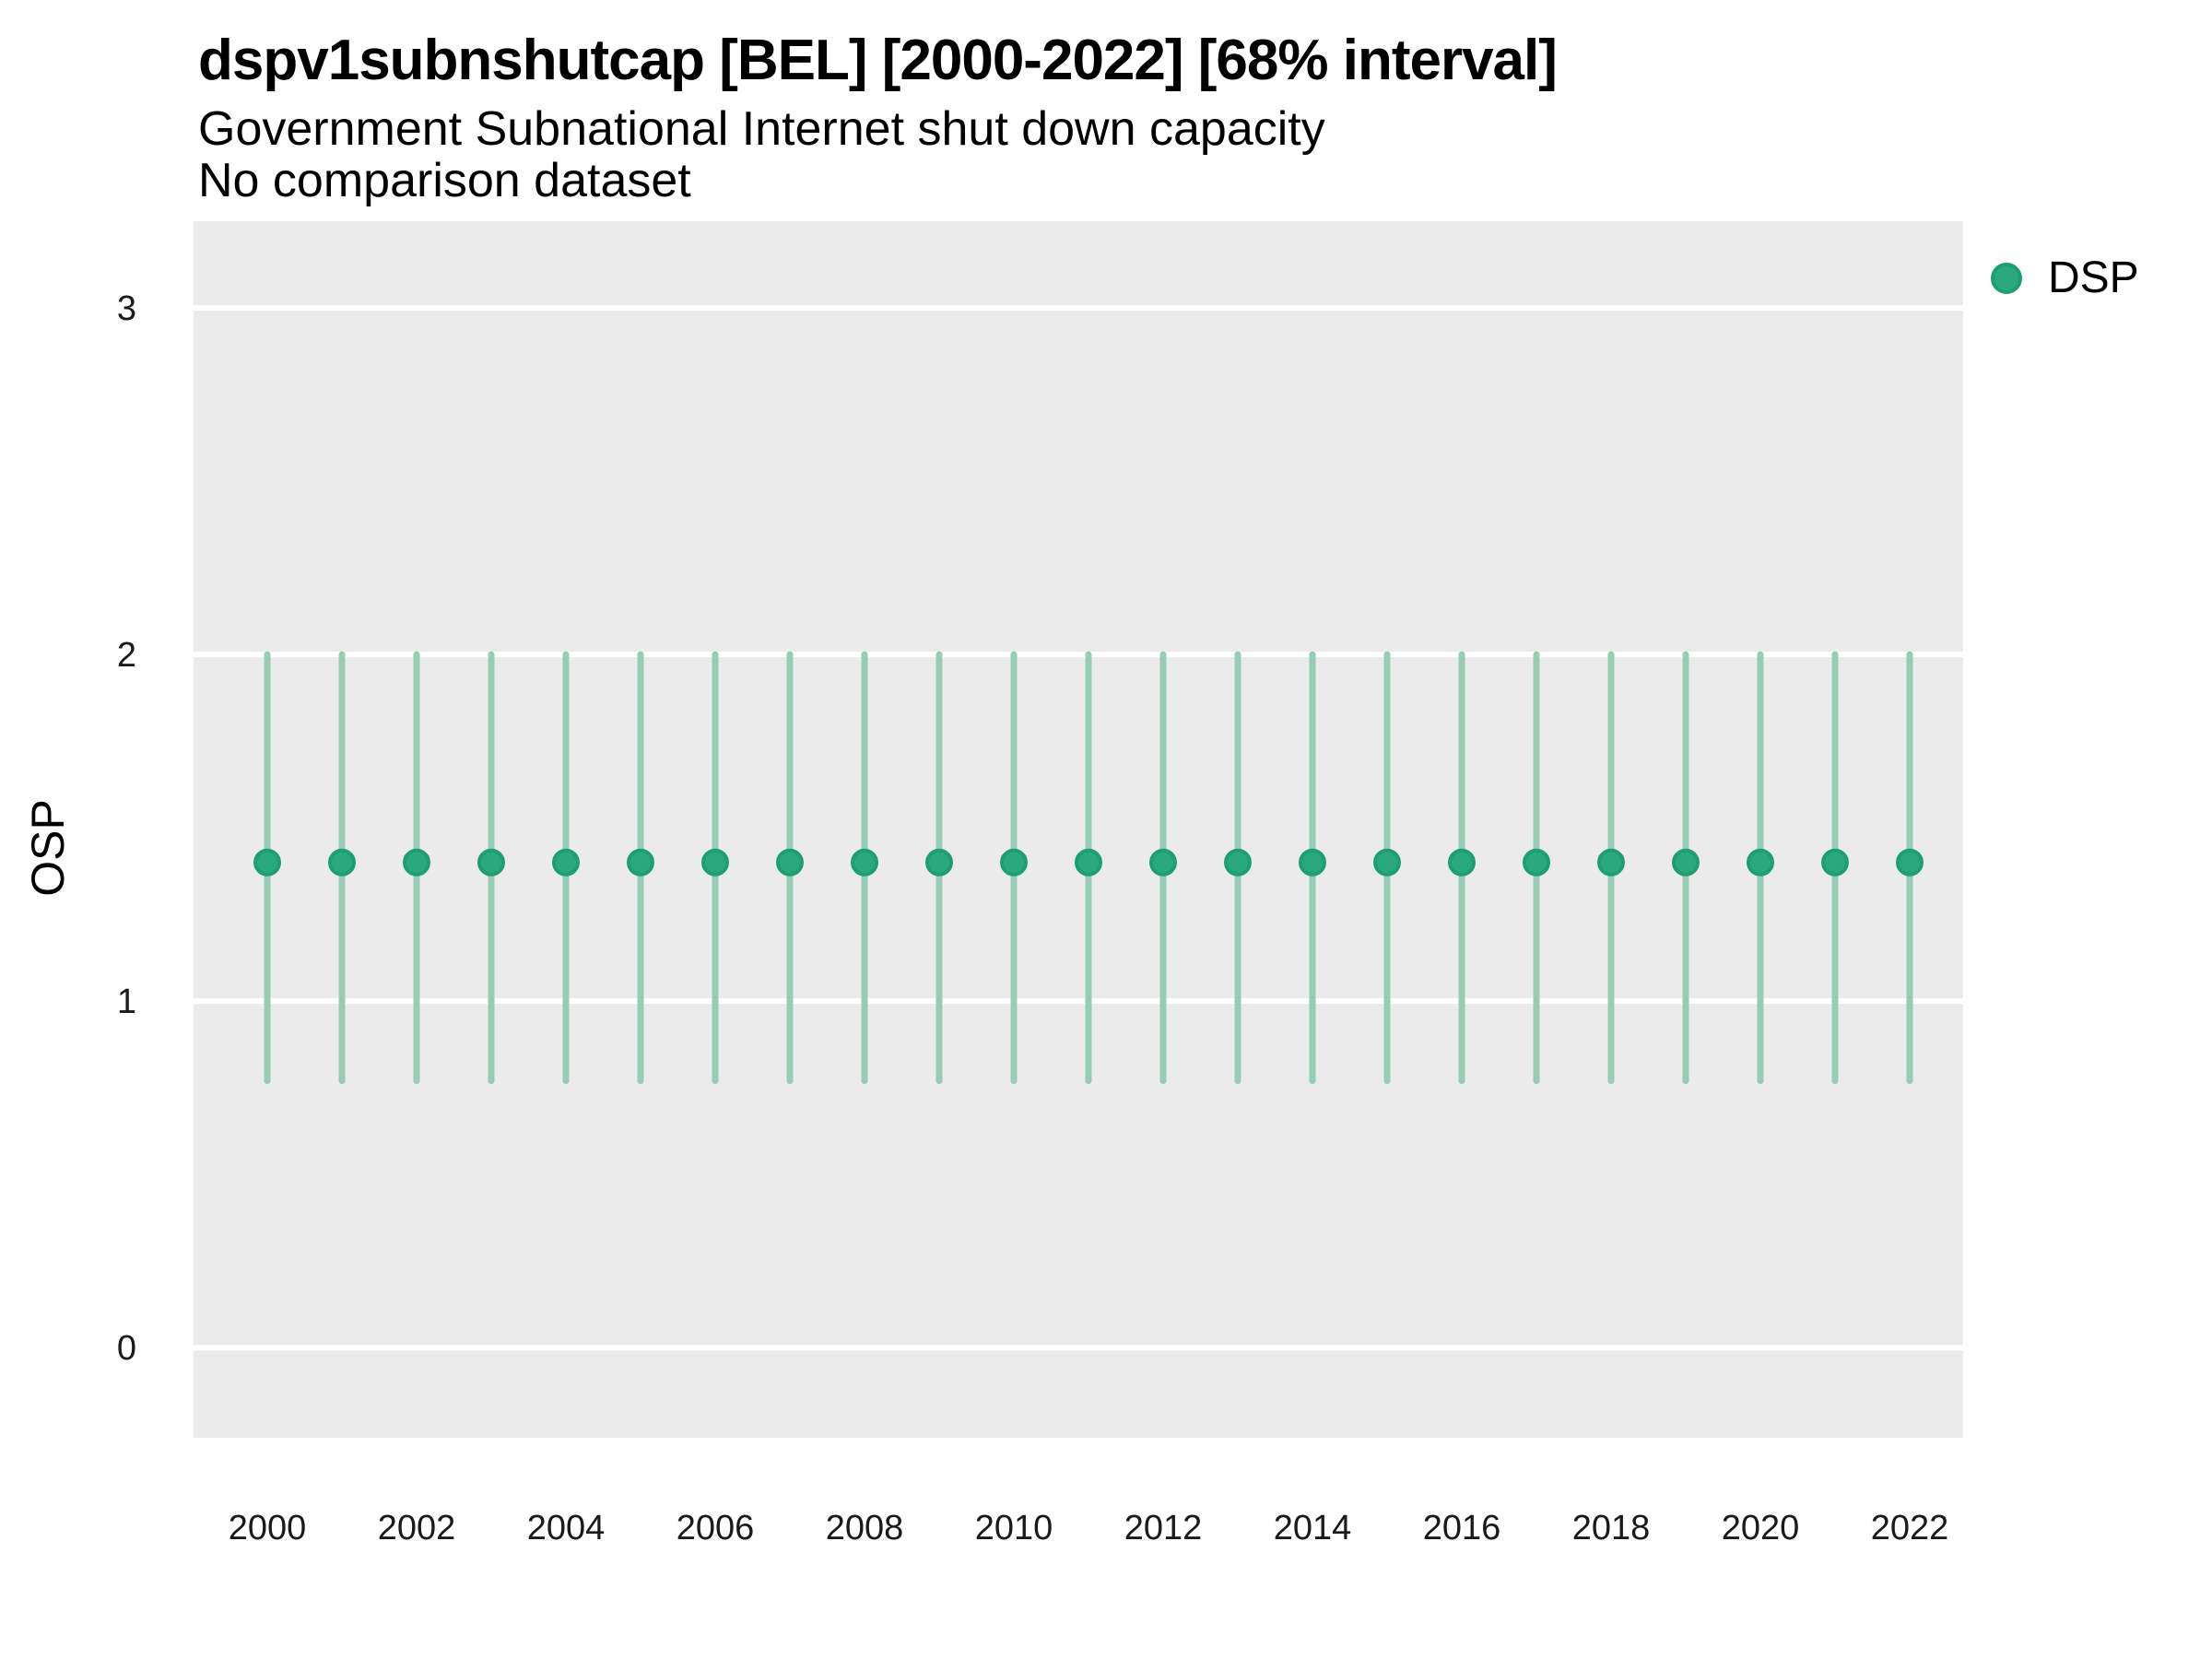  Describe the element at coordinates (2093, 277) in the screenshot. I see `legend-label: DSP` at that location.